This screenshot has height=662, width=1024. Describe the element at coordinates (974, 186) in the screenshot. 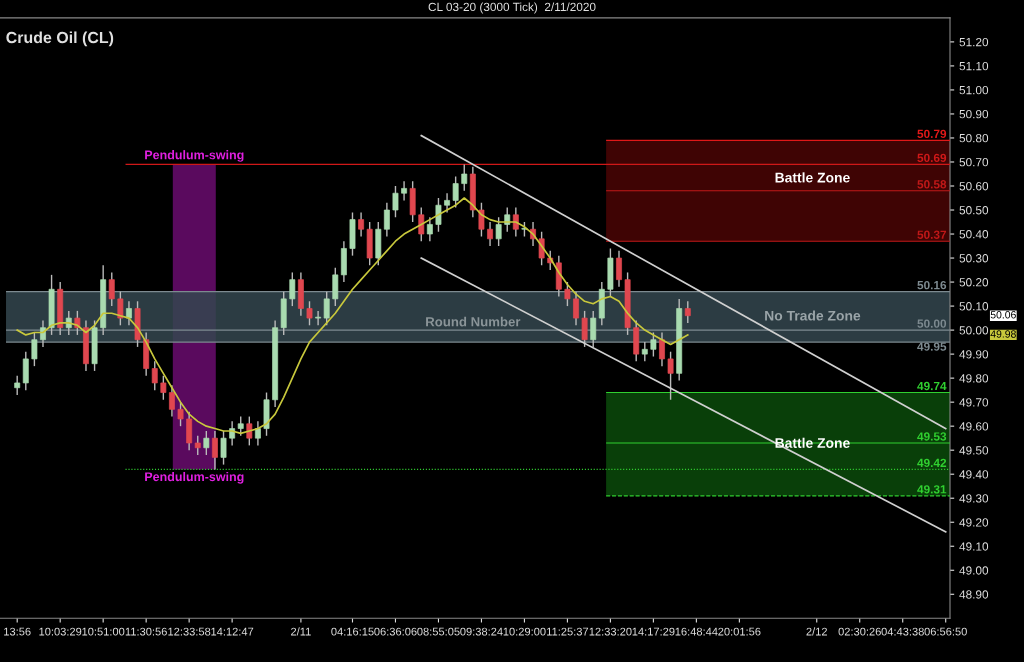

I see `y-tick-label: 50.60` at that location.